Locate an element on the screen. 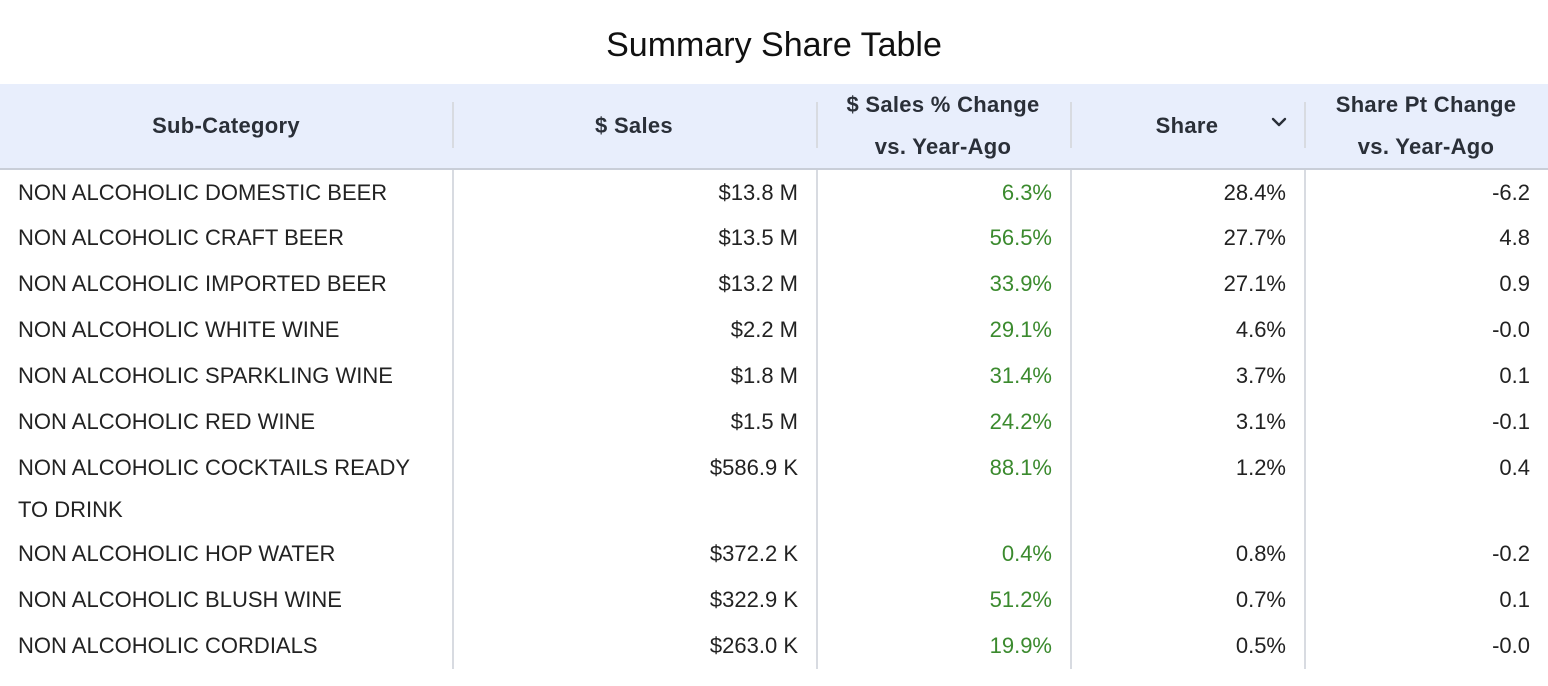  cell-sales-pct-change: 56.5% is located at coordinates (943, 238).